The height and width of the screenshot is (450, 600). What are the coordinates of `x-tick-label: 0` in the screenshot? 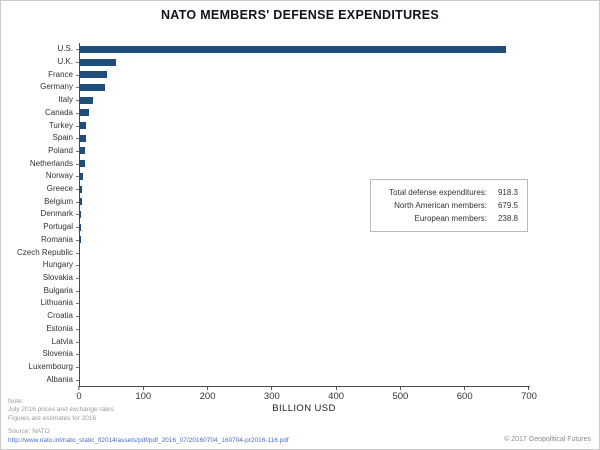 It's located at (79, 396).